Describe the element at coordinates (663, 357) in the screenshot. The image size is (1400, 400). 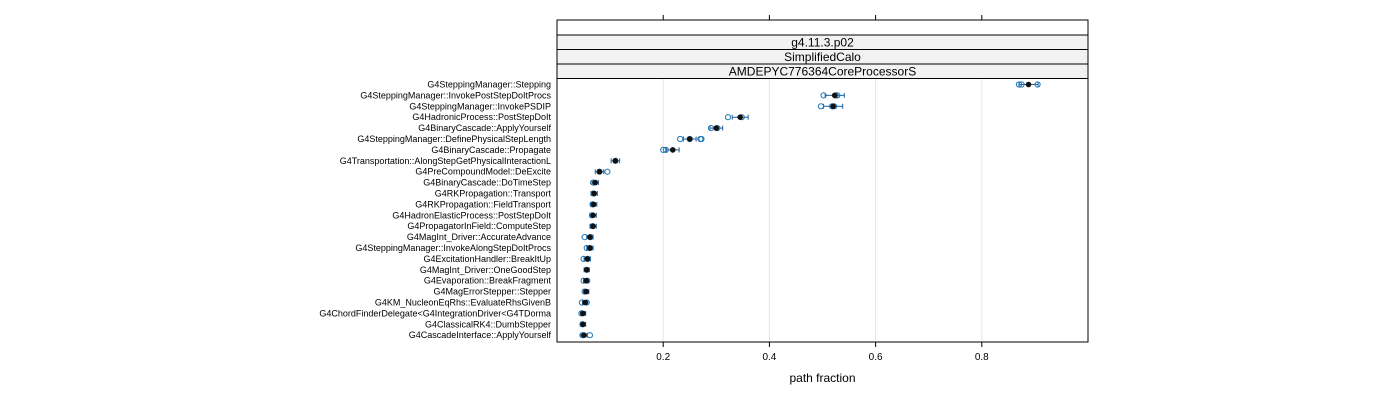
I see `x-tick-label: 0.2` at that location.